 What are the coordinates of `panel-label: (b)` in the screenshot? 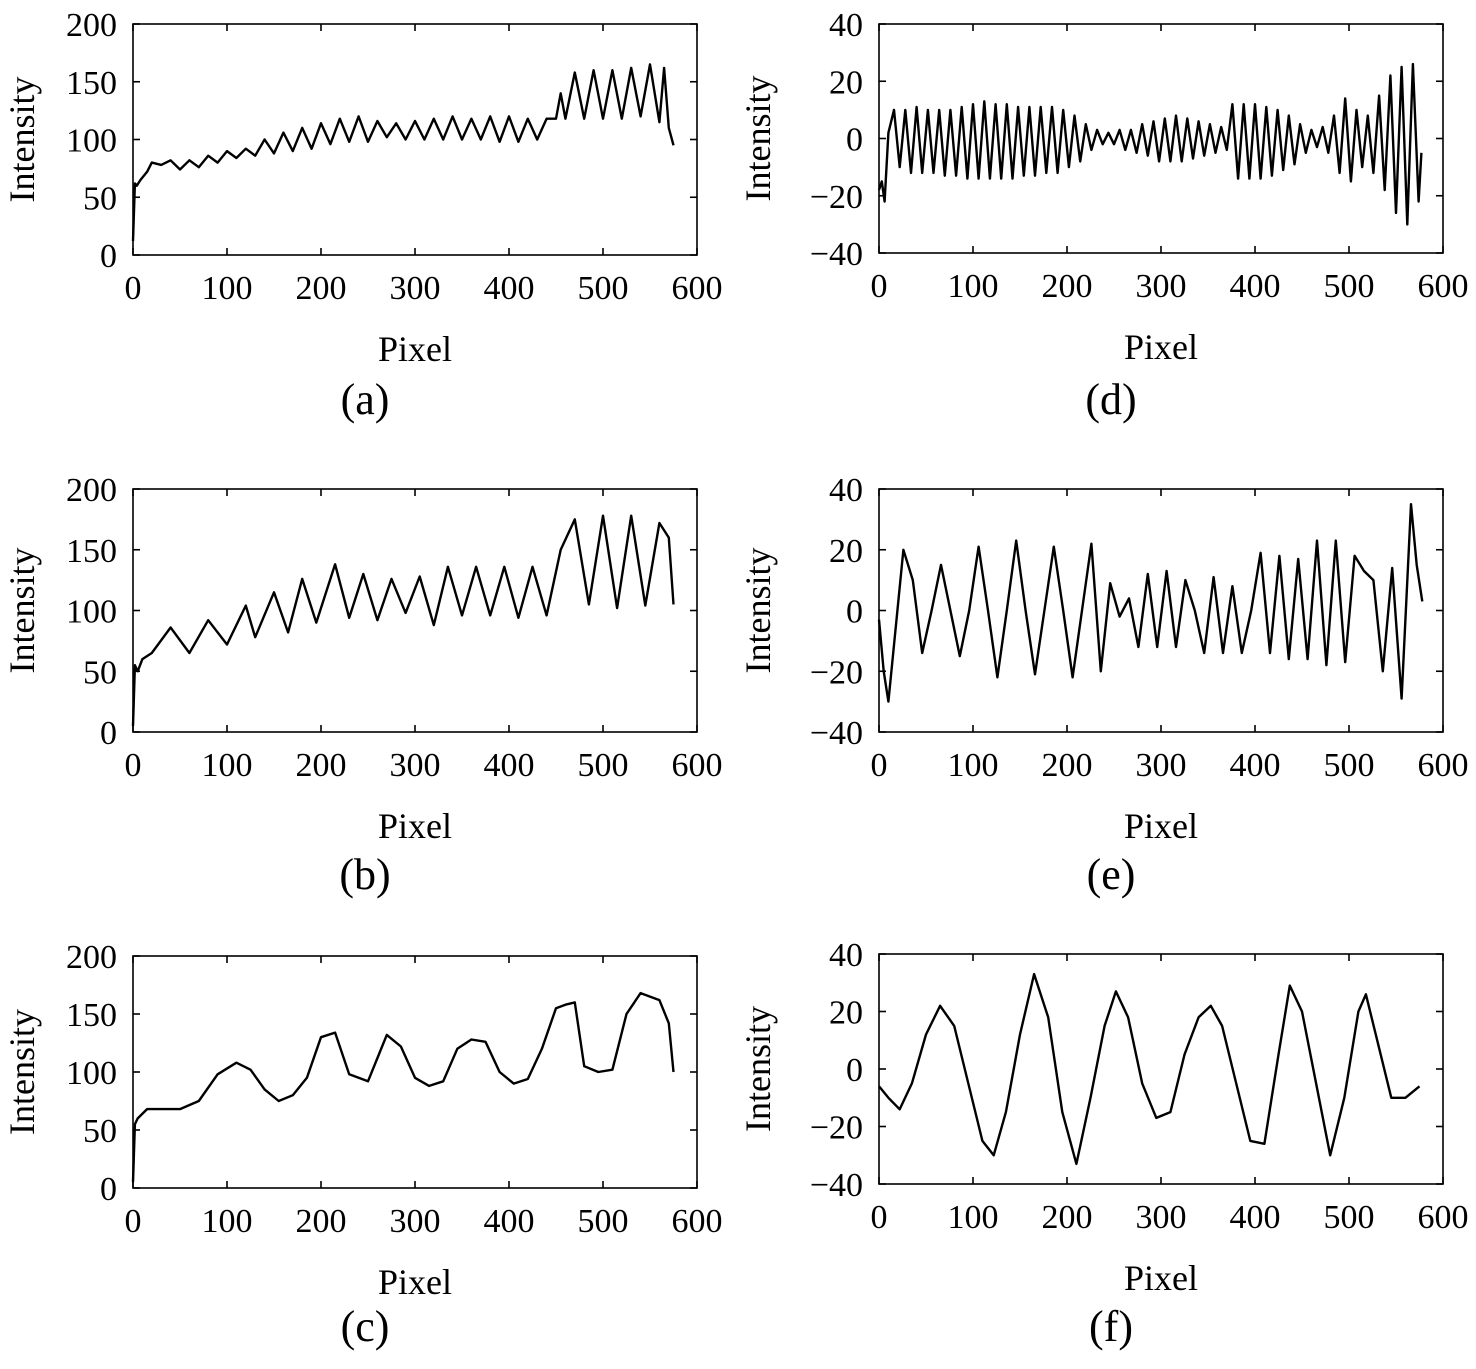 It's located at (364, 874).